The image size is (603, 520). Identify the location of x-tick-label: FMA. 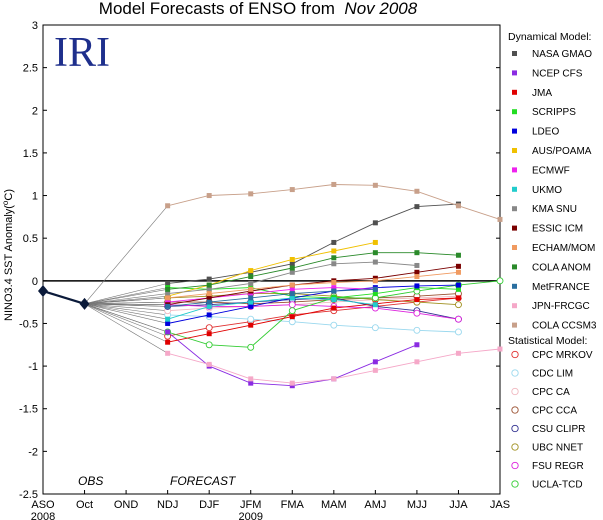
(293, 505).